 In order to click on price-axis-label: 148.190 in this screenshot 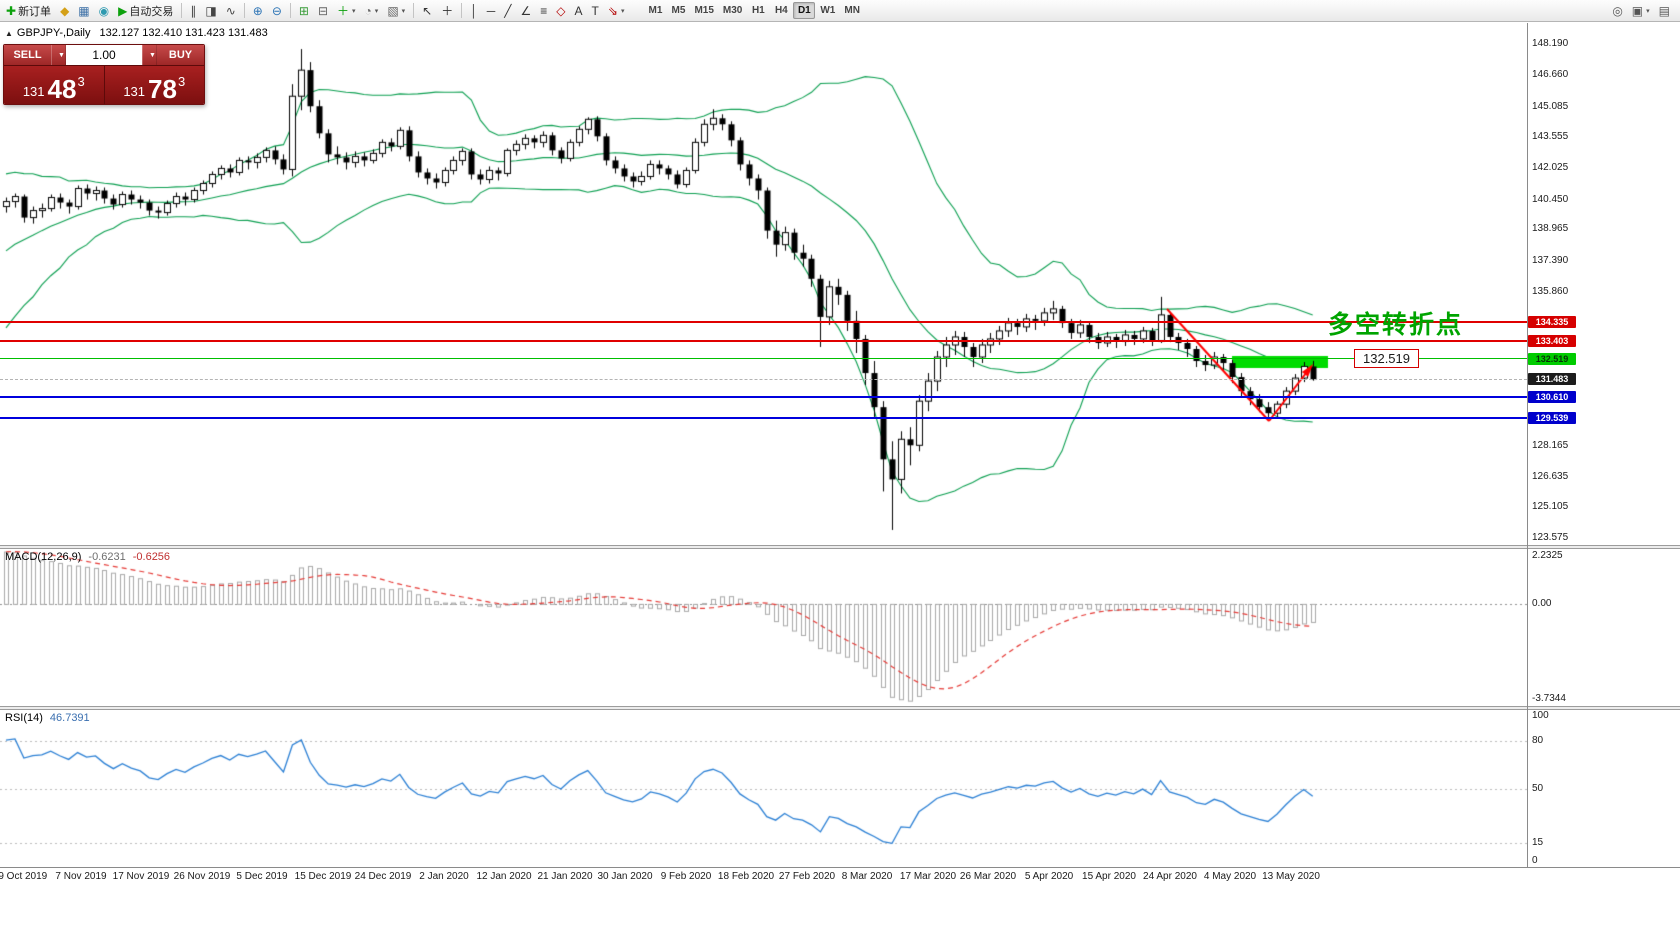, I will do `click(1550, 44)`.